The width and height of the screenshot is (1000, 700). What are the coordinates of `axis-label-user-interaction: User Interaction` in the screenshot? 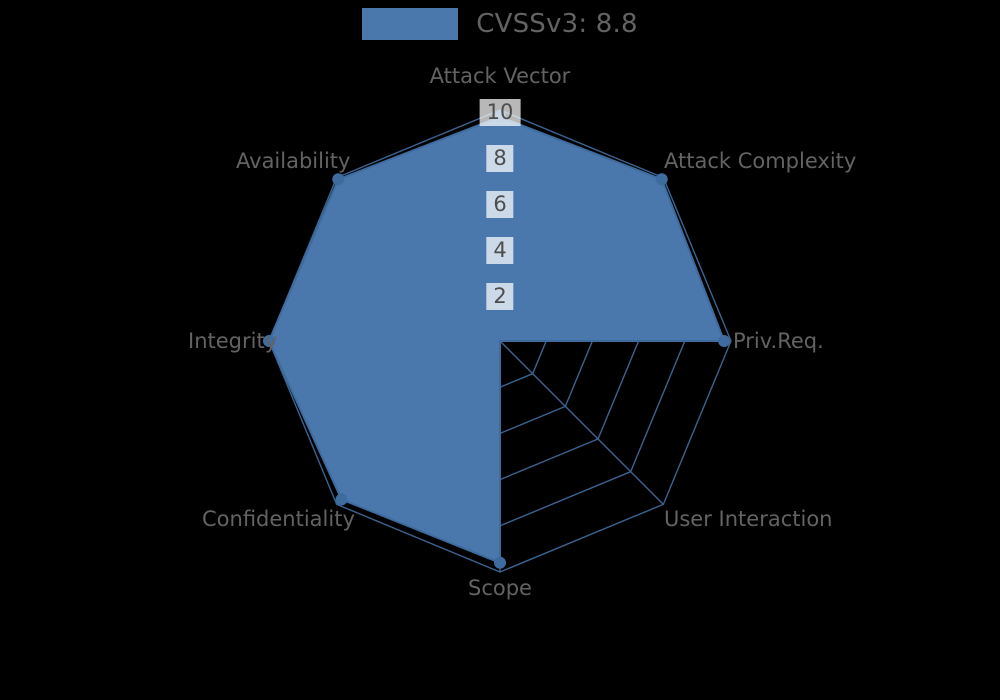 It's located at (748, 519).